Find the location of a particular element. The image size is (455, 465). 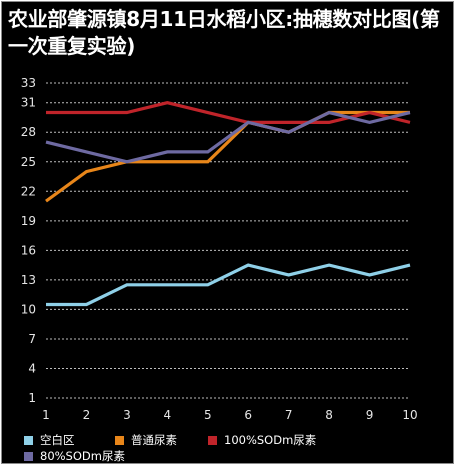

x-tick-label: 8 is located at coordinates (329, 415).